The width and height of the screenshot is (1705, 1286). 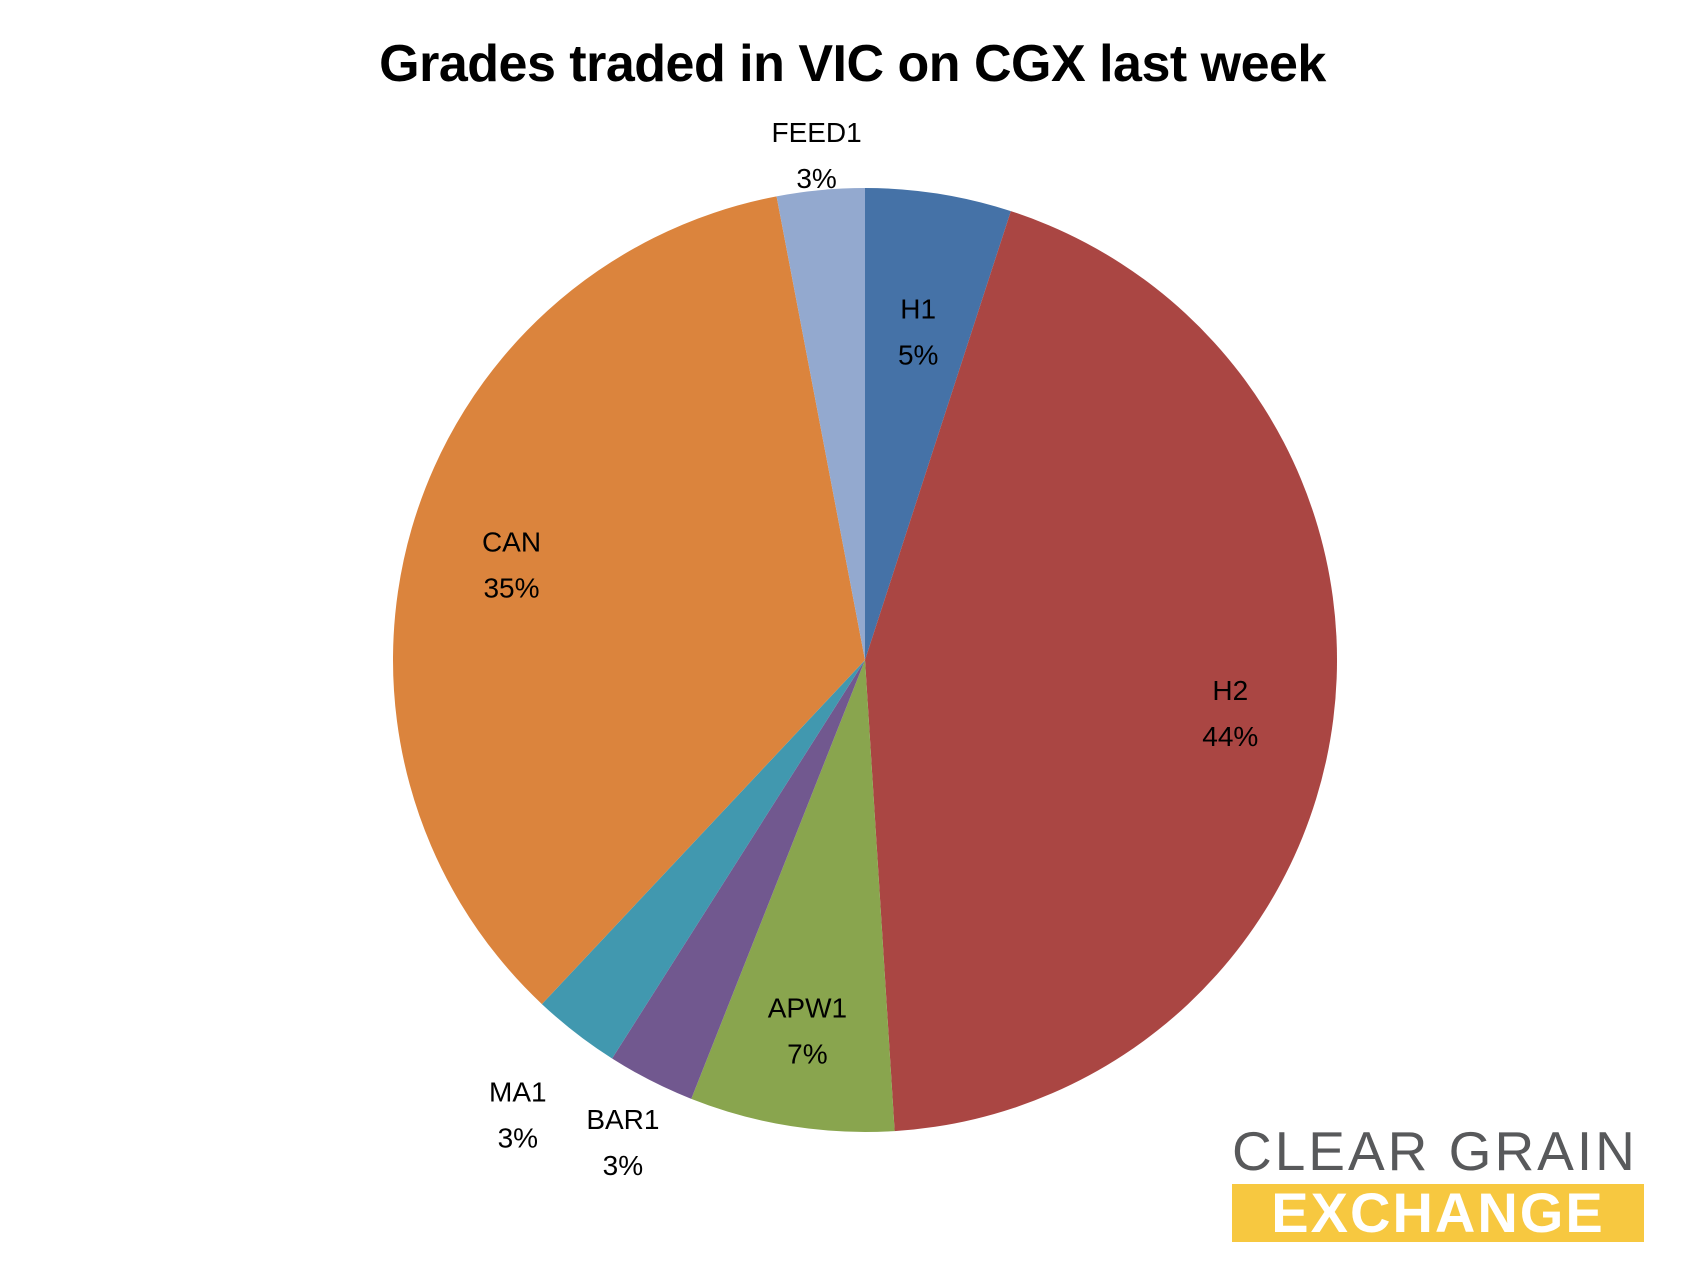 What do you see at coordinates (807, 1054) in the screenshot?
I see `slice-percent-apw1: 7%` at bounding box center [807, 1054].